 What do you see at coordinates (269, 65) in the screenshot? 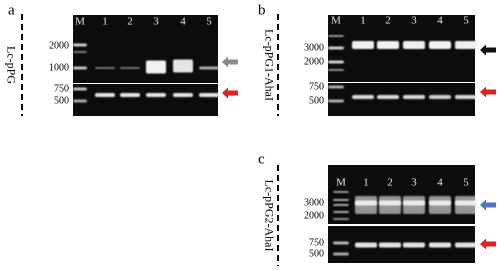
I see `construct-label: Lc-pPG1-AhaI` at bounding box center [269, 65].